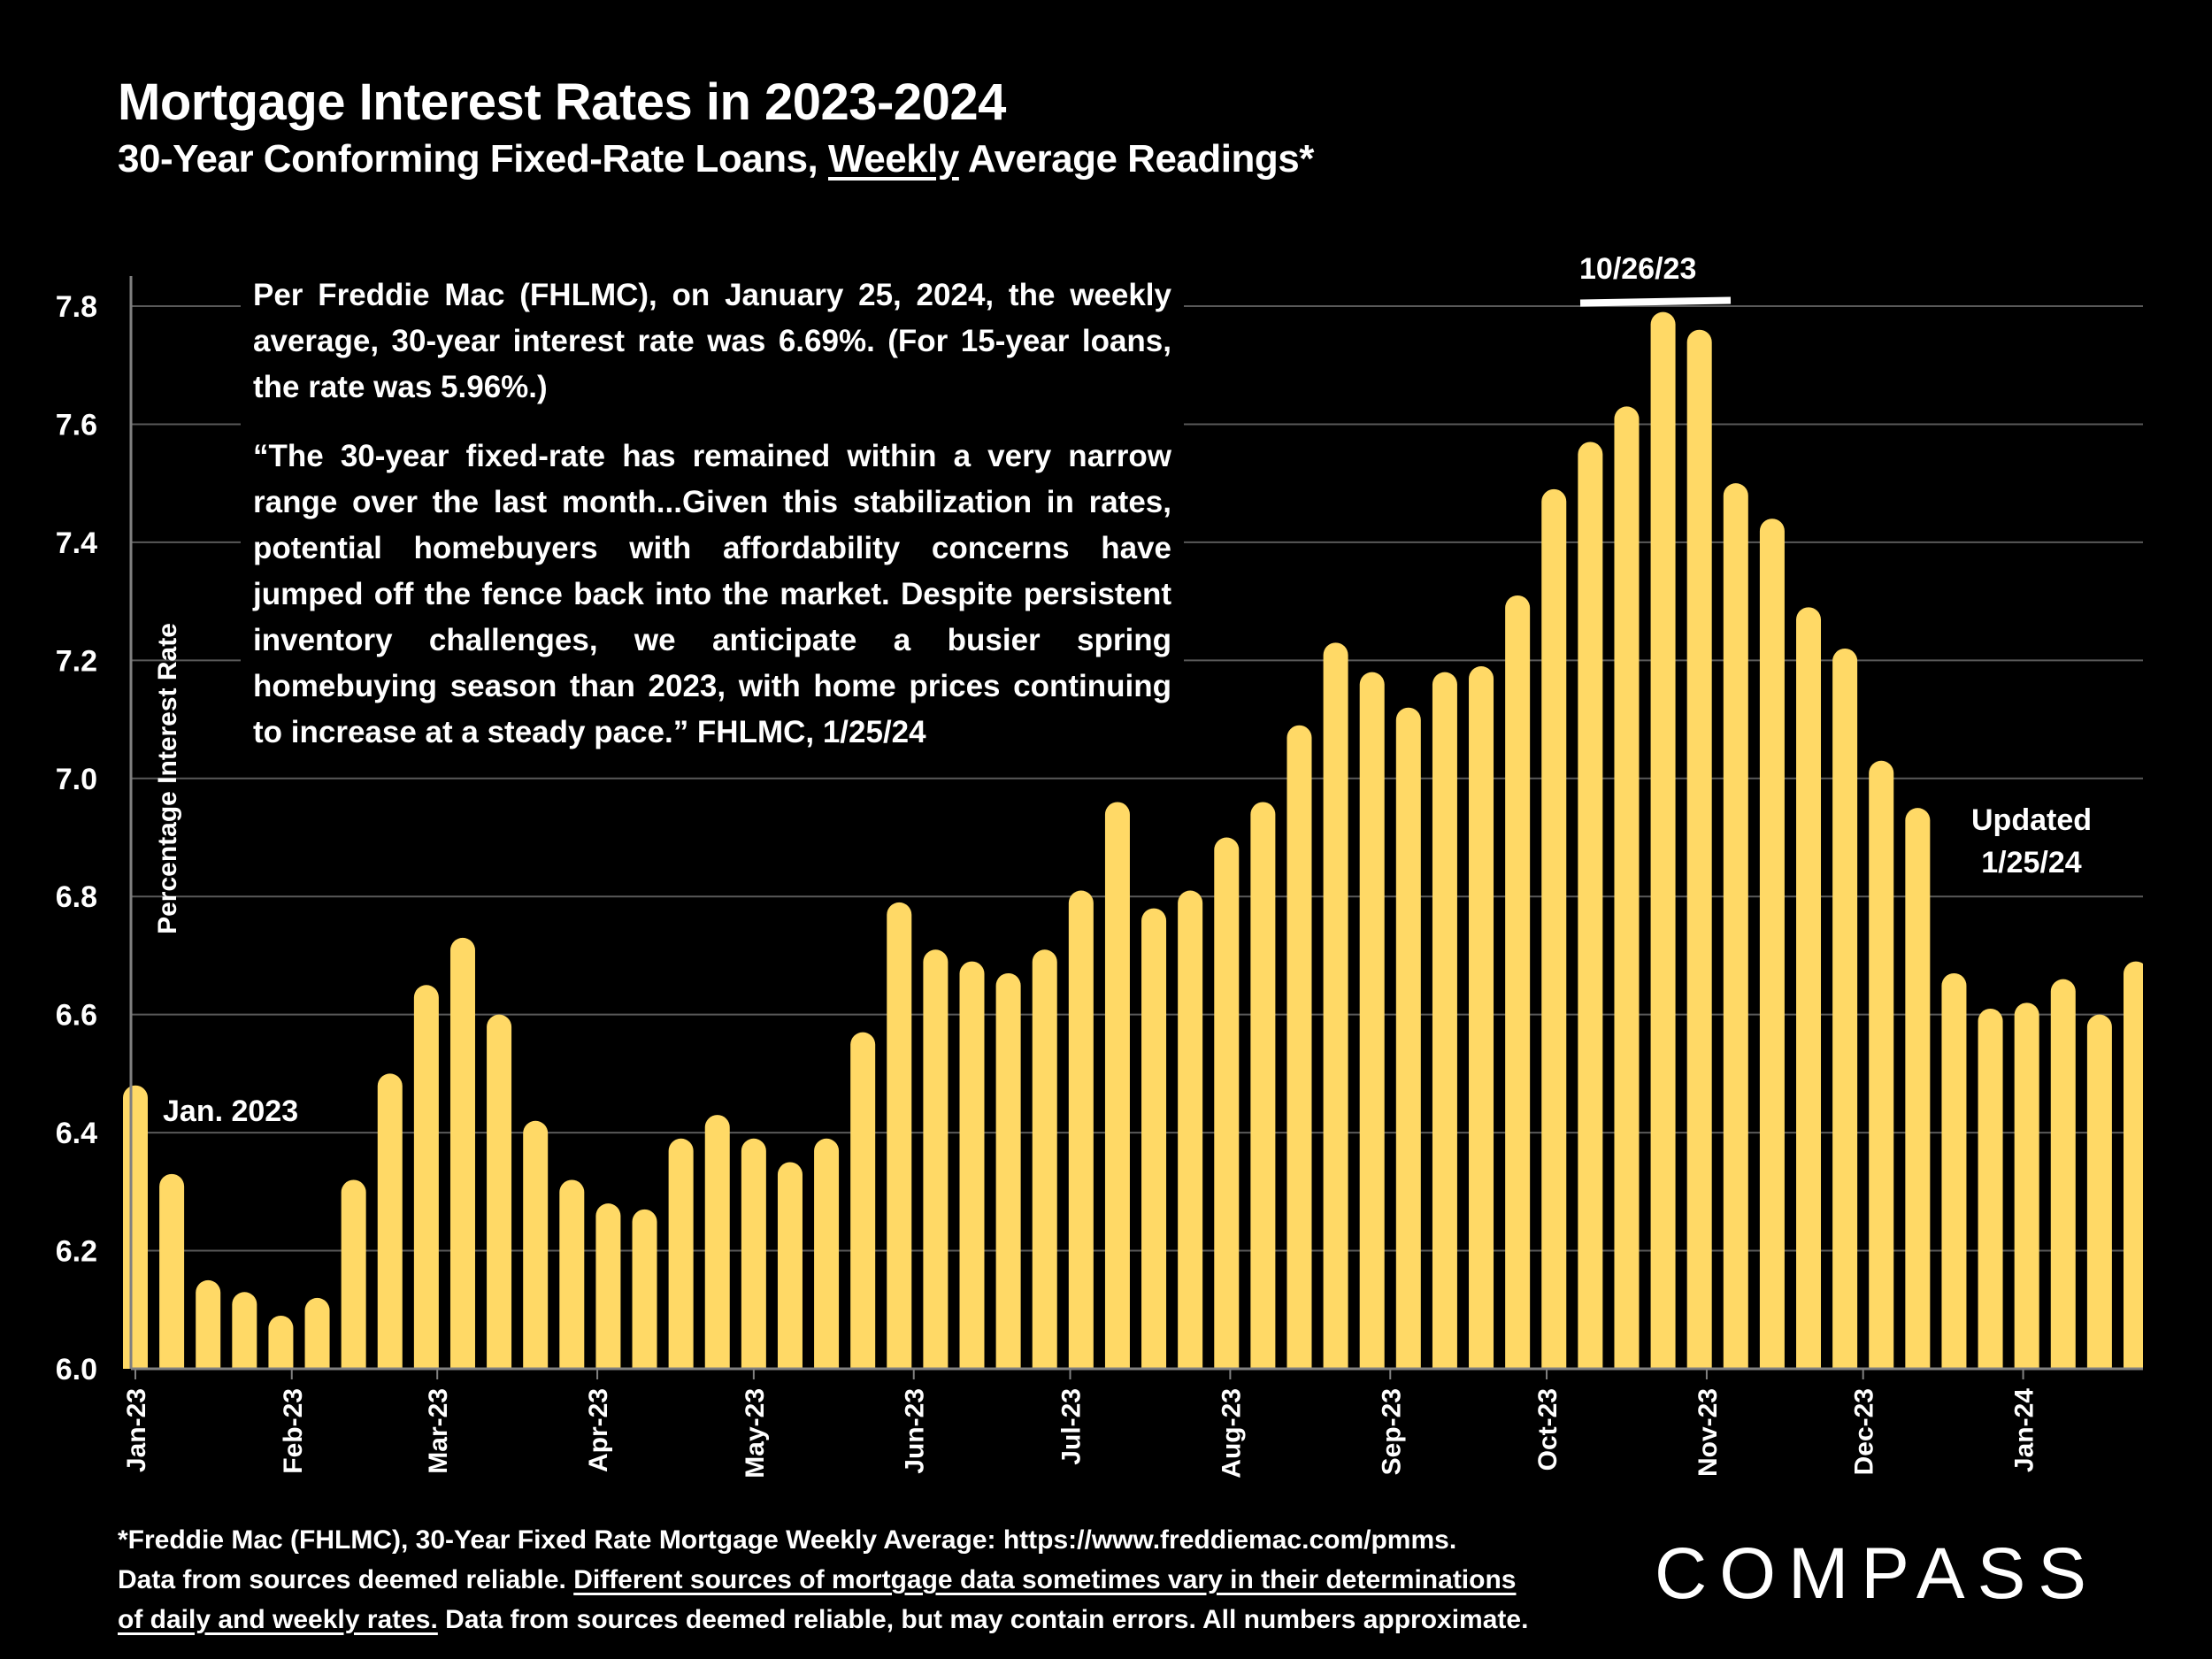 The height and width of the screenshot is (1659, 2212). I want to click on y-axis-label: Percentage Interest Rate, so click(167, 778).